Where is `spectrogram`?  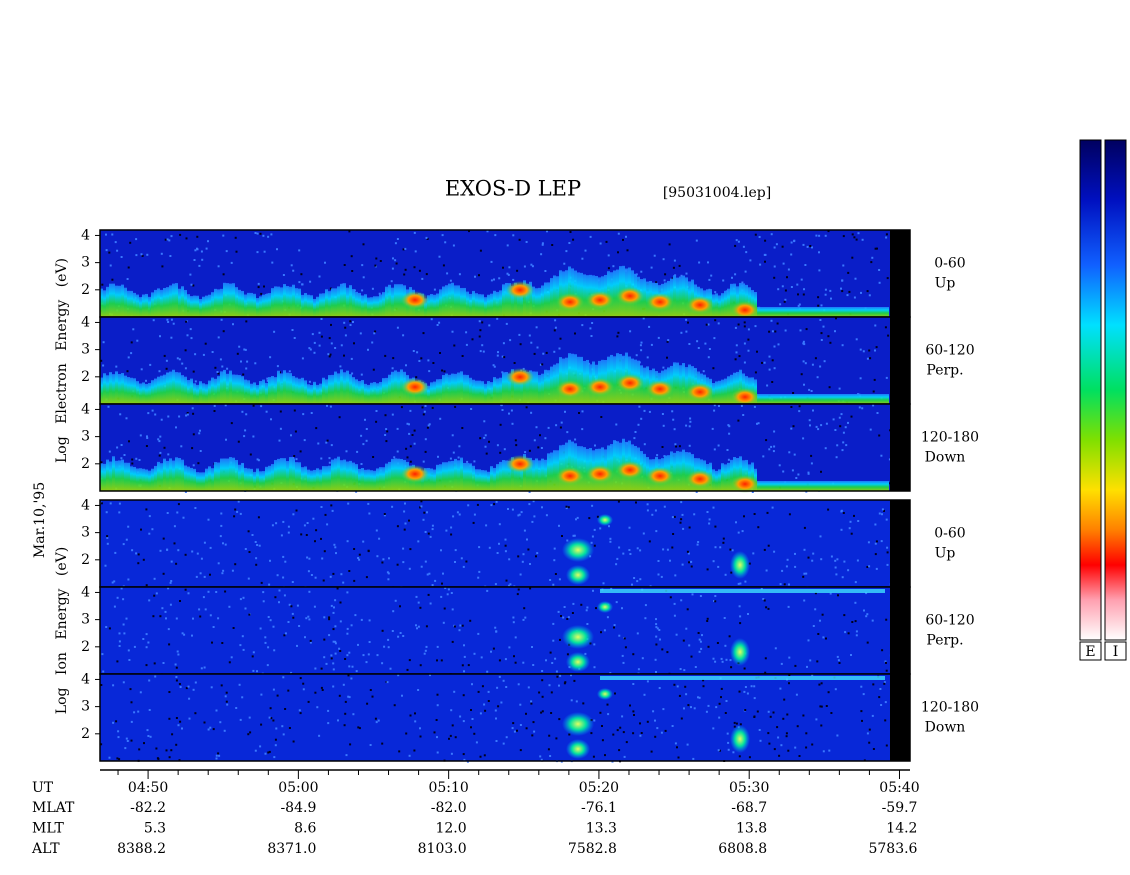
spectrogram is located at coordinates (496, 544).